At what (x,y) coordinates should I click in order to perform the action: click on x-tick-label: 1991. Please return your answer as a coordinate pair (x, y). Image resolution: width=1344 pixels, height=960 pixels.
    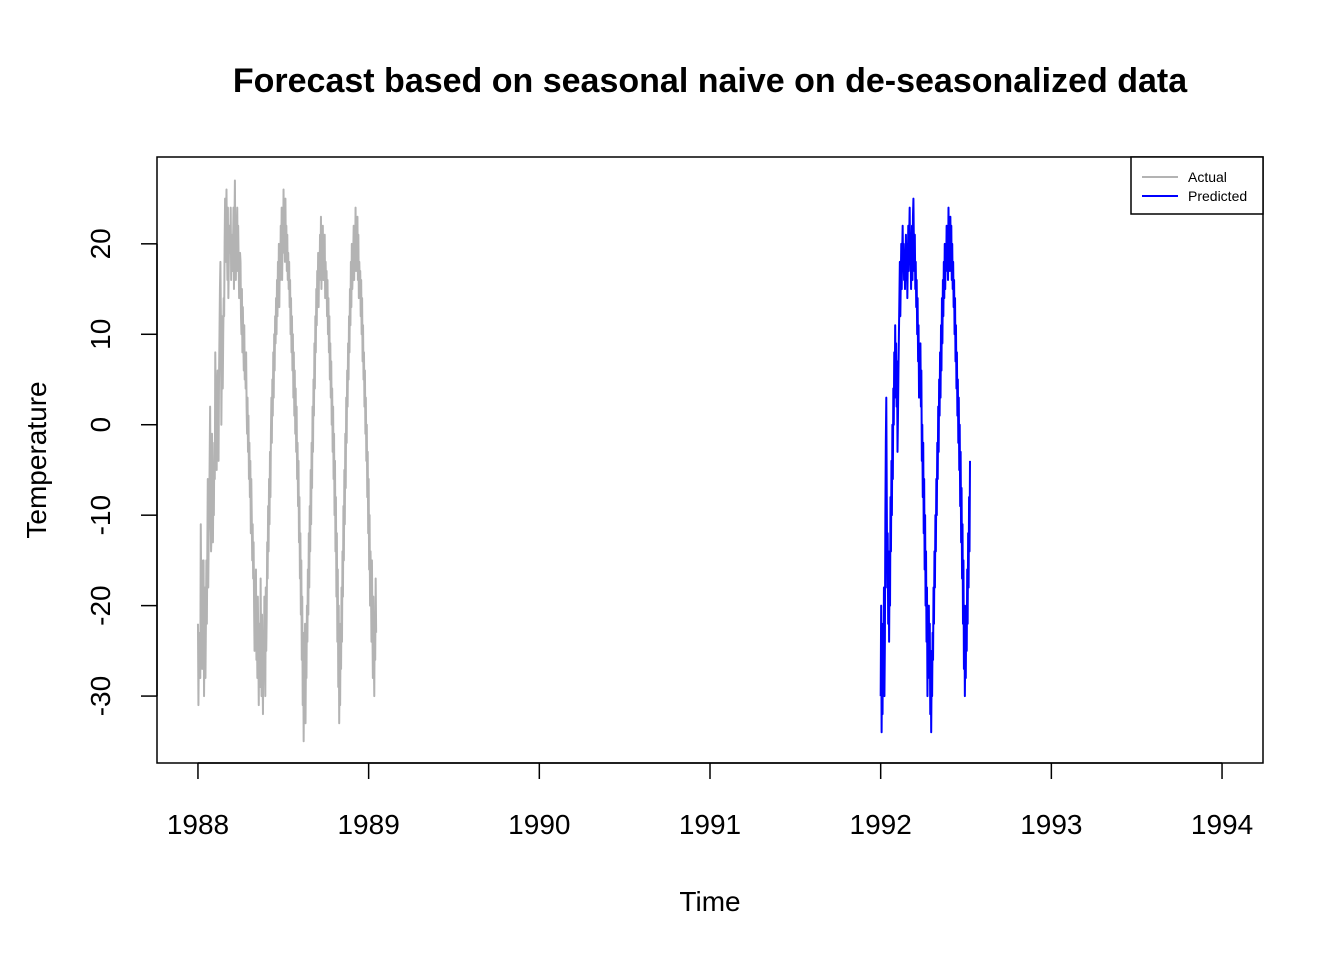
    Looking at the image, I should click on (710, 824).